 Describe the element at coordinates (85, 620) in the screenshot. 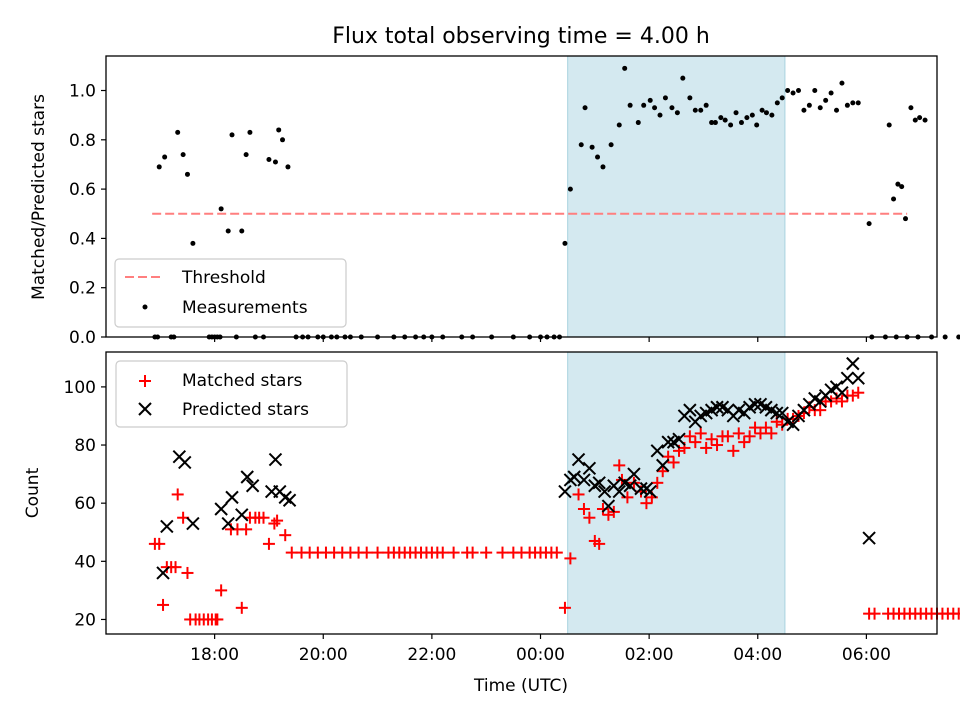

I see `bottom-y-tick-label: 20` at that location.